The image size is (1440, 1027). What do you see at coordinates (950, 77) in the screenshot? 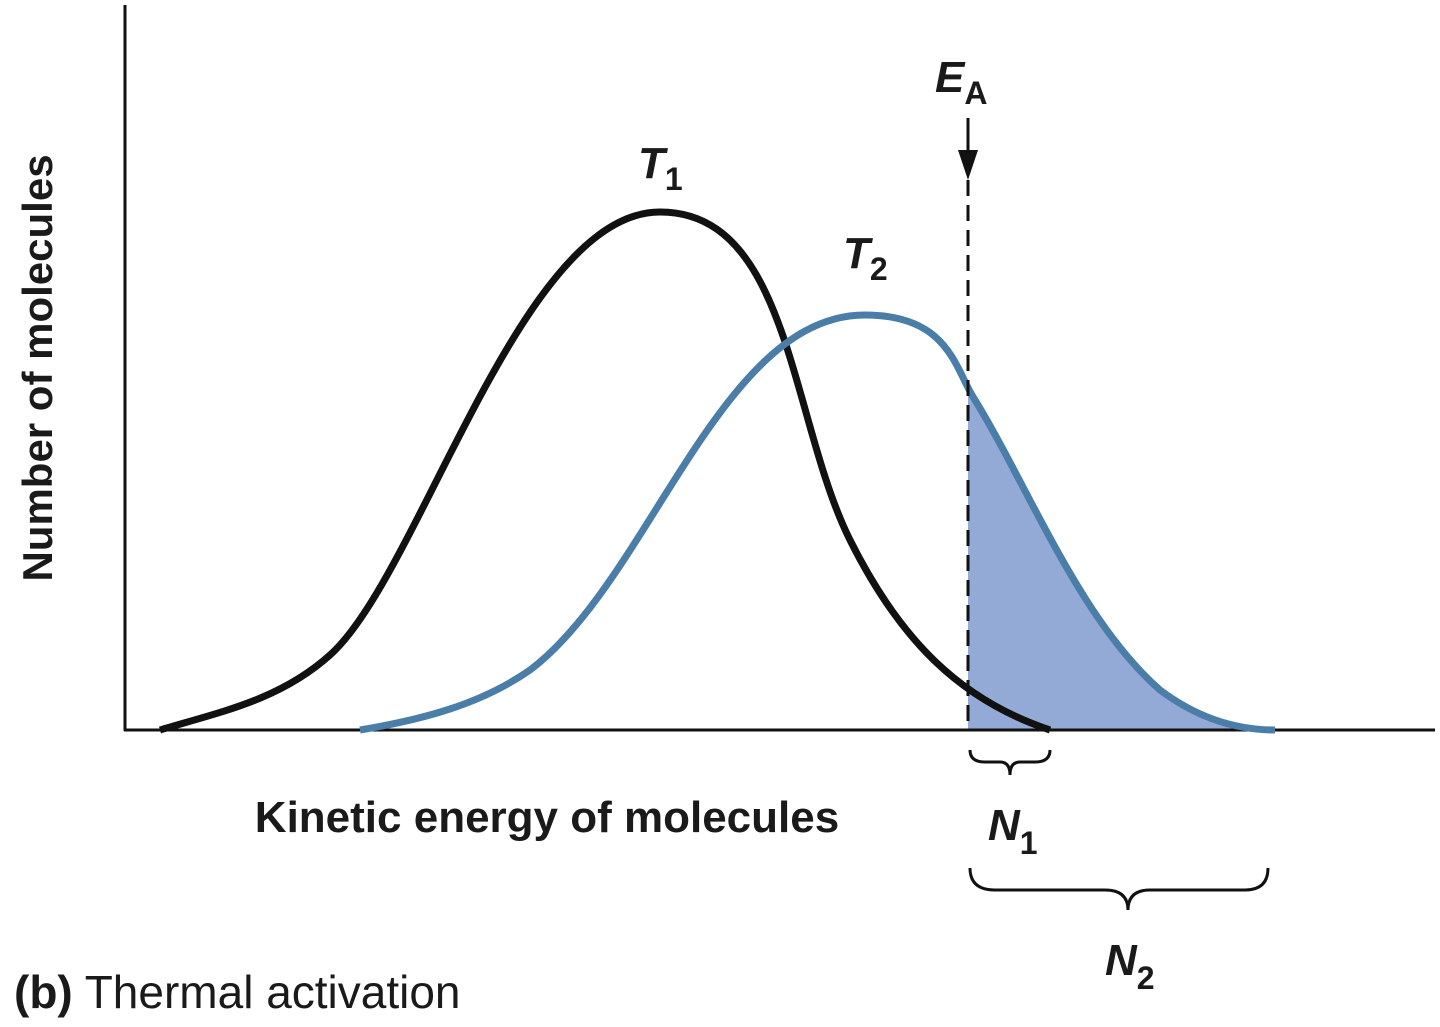
I see `label-main: E` at bounding box center [950, 77].